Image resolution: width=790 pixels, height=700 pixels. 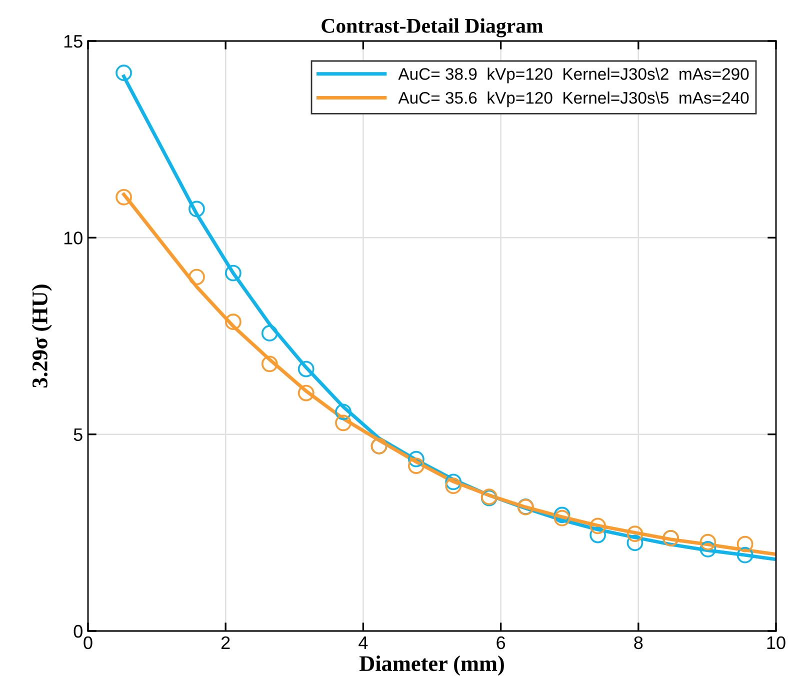 I want to click on y-tick-label: 0, so click(x=78, y=631).